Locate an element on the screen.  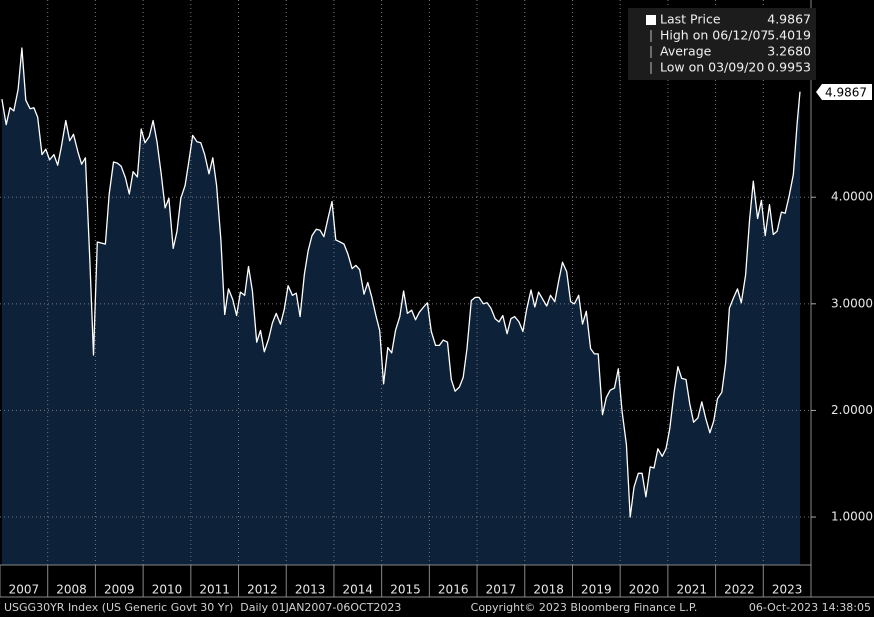
y-tick-label: 1.0000 is located at coordinates (852, 517).